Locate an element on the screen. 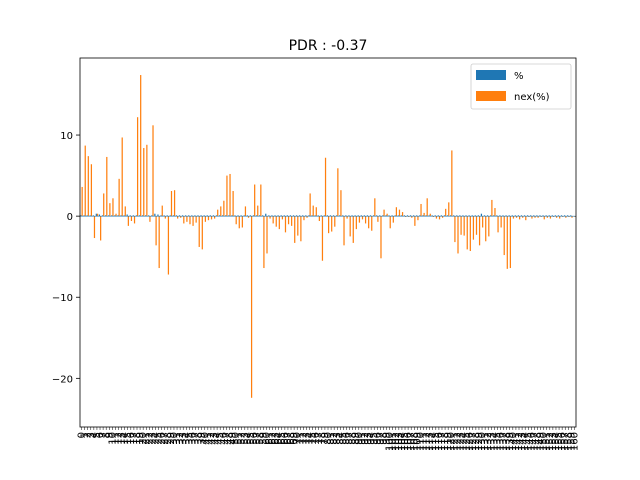 The width and height of the screenshot is (640, 480). x-tick-label-88: 88 is located at coordinates (353, 438).